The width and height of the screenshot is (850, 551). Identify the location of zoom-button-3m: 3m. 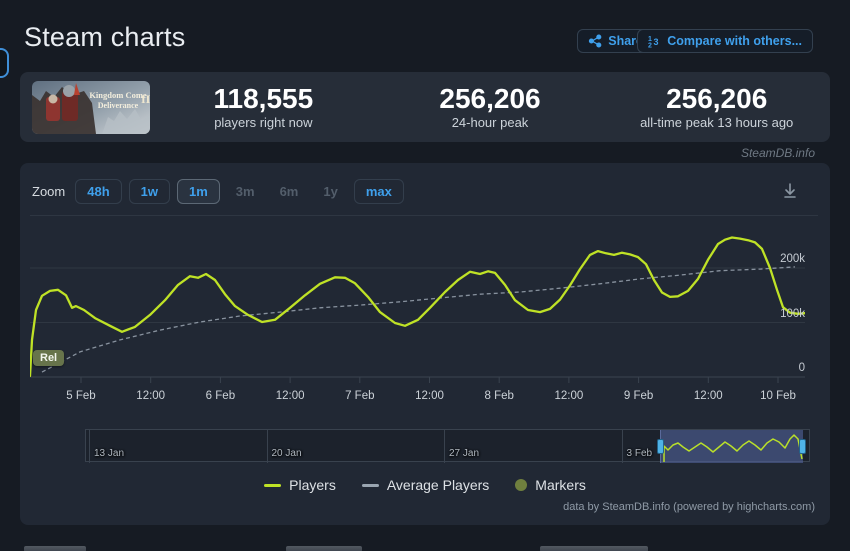
(245, 191).